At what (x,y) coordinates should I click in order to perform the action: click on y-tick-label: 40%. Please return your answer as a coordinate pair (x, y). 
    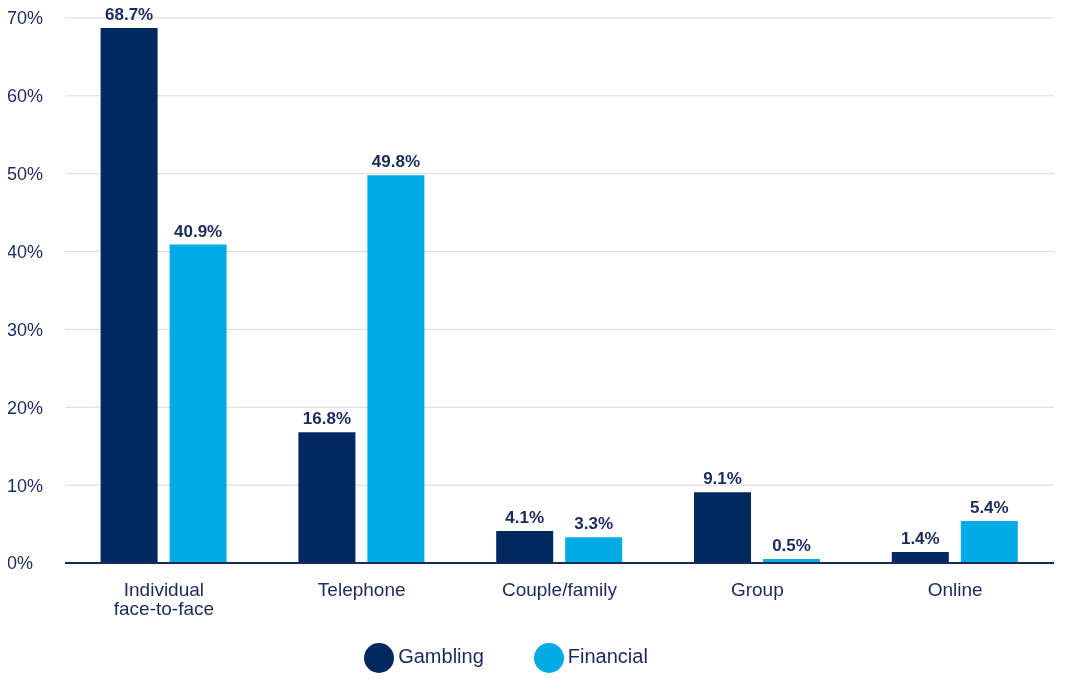
    Looking at the image, I should click on (25, 251).